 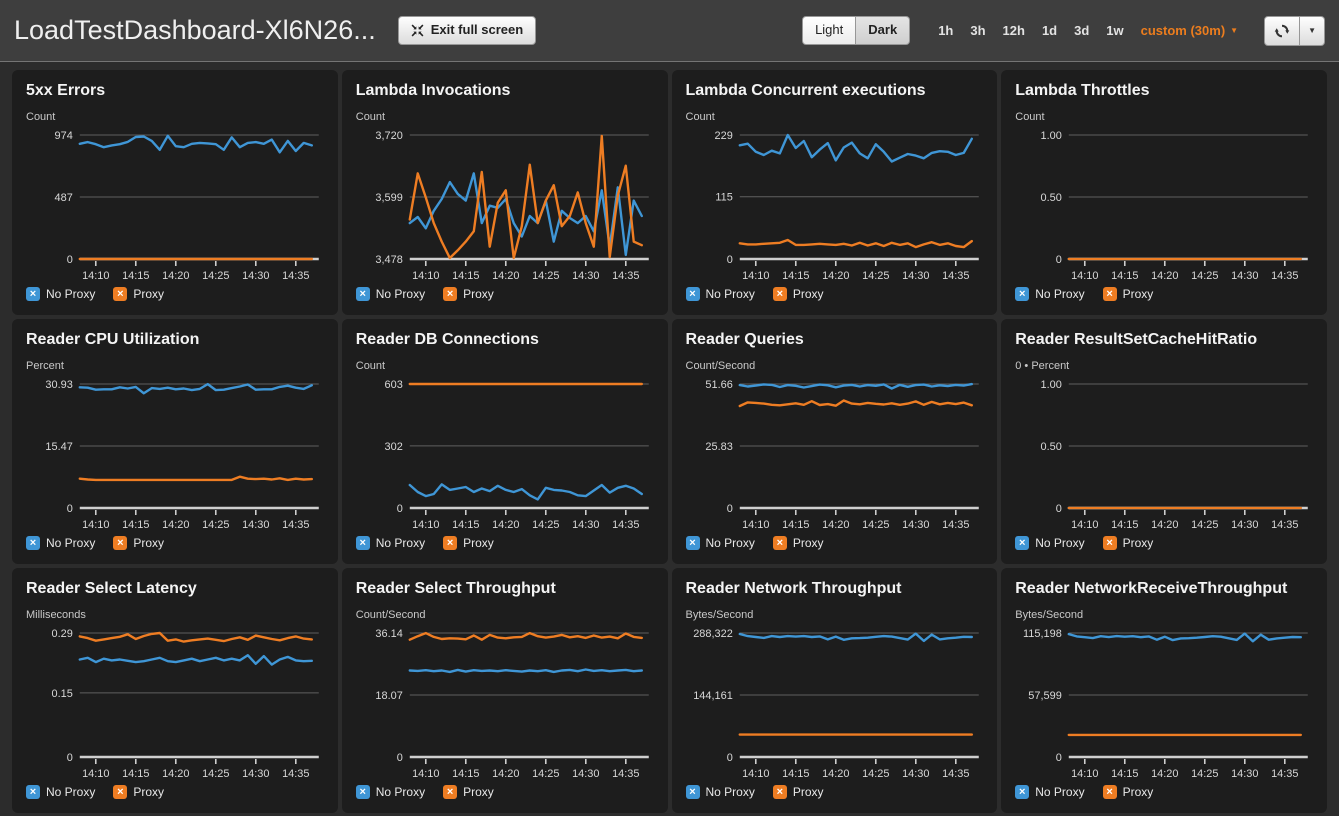 I want to click on chart-canvas: 0 487 974 14:10 14:15 14:20 14:25 14:30 14:35, so click(x=175, y=205).